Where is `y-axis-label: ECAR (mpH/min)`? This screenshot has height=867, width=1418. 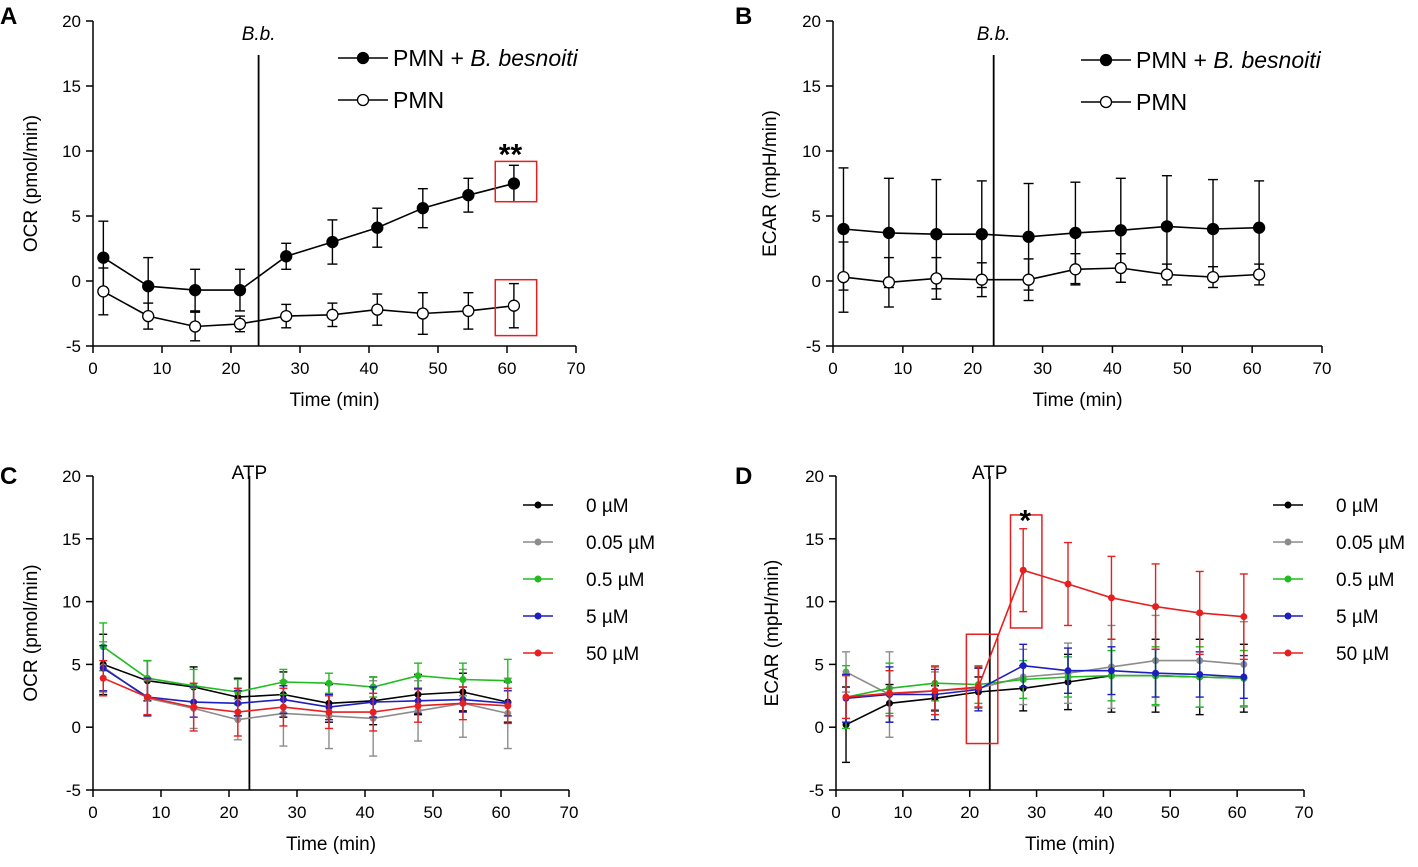
y-axis-label: ECAR (mpH/min) is located at coordinates (770, 183).